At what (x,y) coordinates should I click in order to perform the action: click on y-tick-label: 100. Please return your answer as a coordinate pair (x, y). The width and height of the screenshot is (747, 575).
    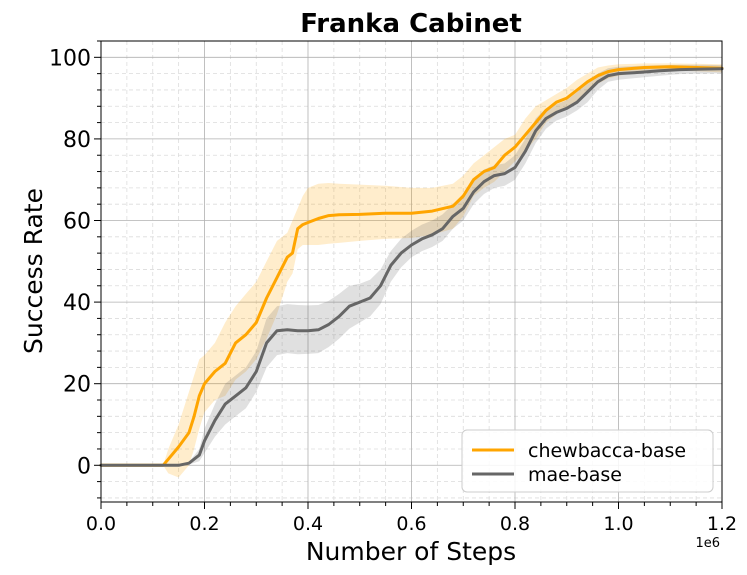
    Looking at the image, I should click on (70, 58).